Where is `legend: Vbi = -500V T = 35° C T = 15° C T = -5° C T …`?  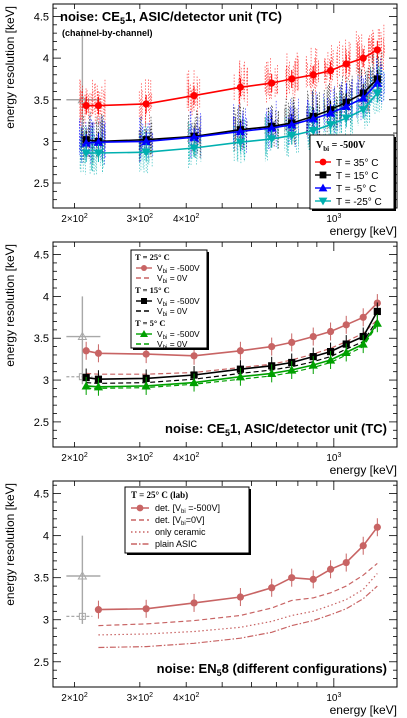 legend: Vbi = -500V T = 35° C T = 15° C T = -5° C T … is located at coordinates (352, 172).